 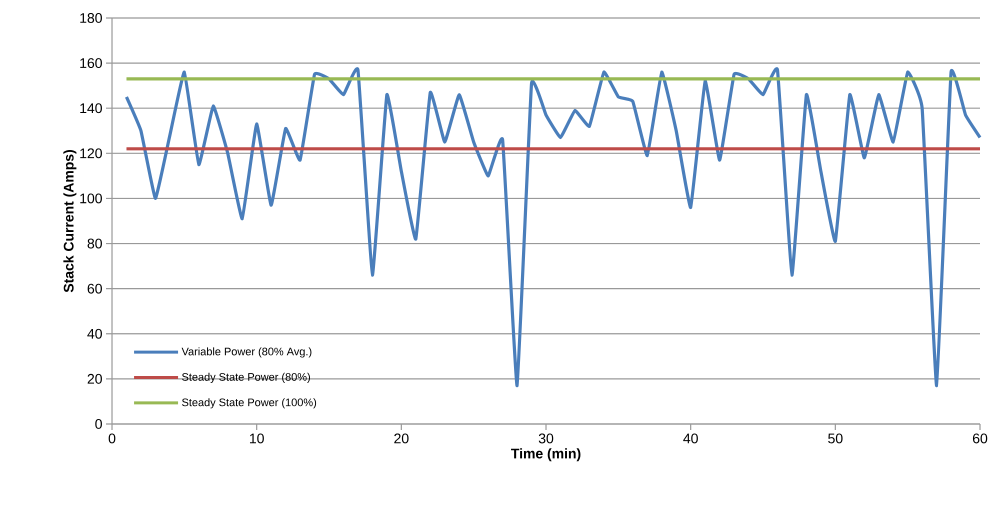 I want to click on y-tick-label: 160, so click(x=91, y=63).